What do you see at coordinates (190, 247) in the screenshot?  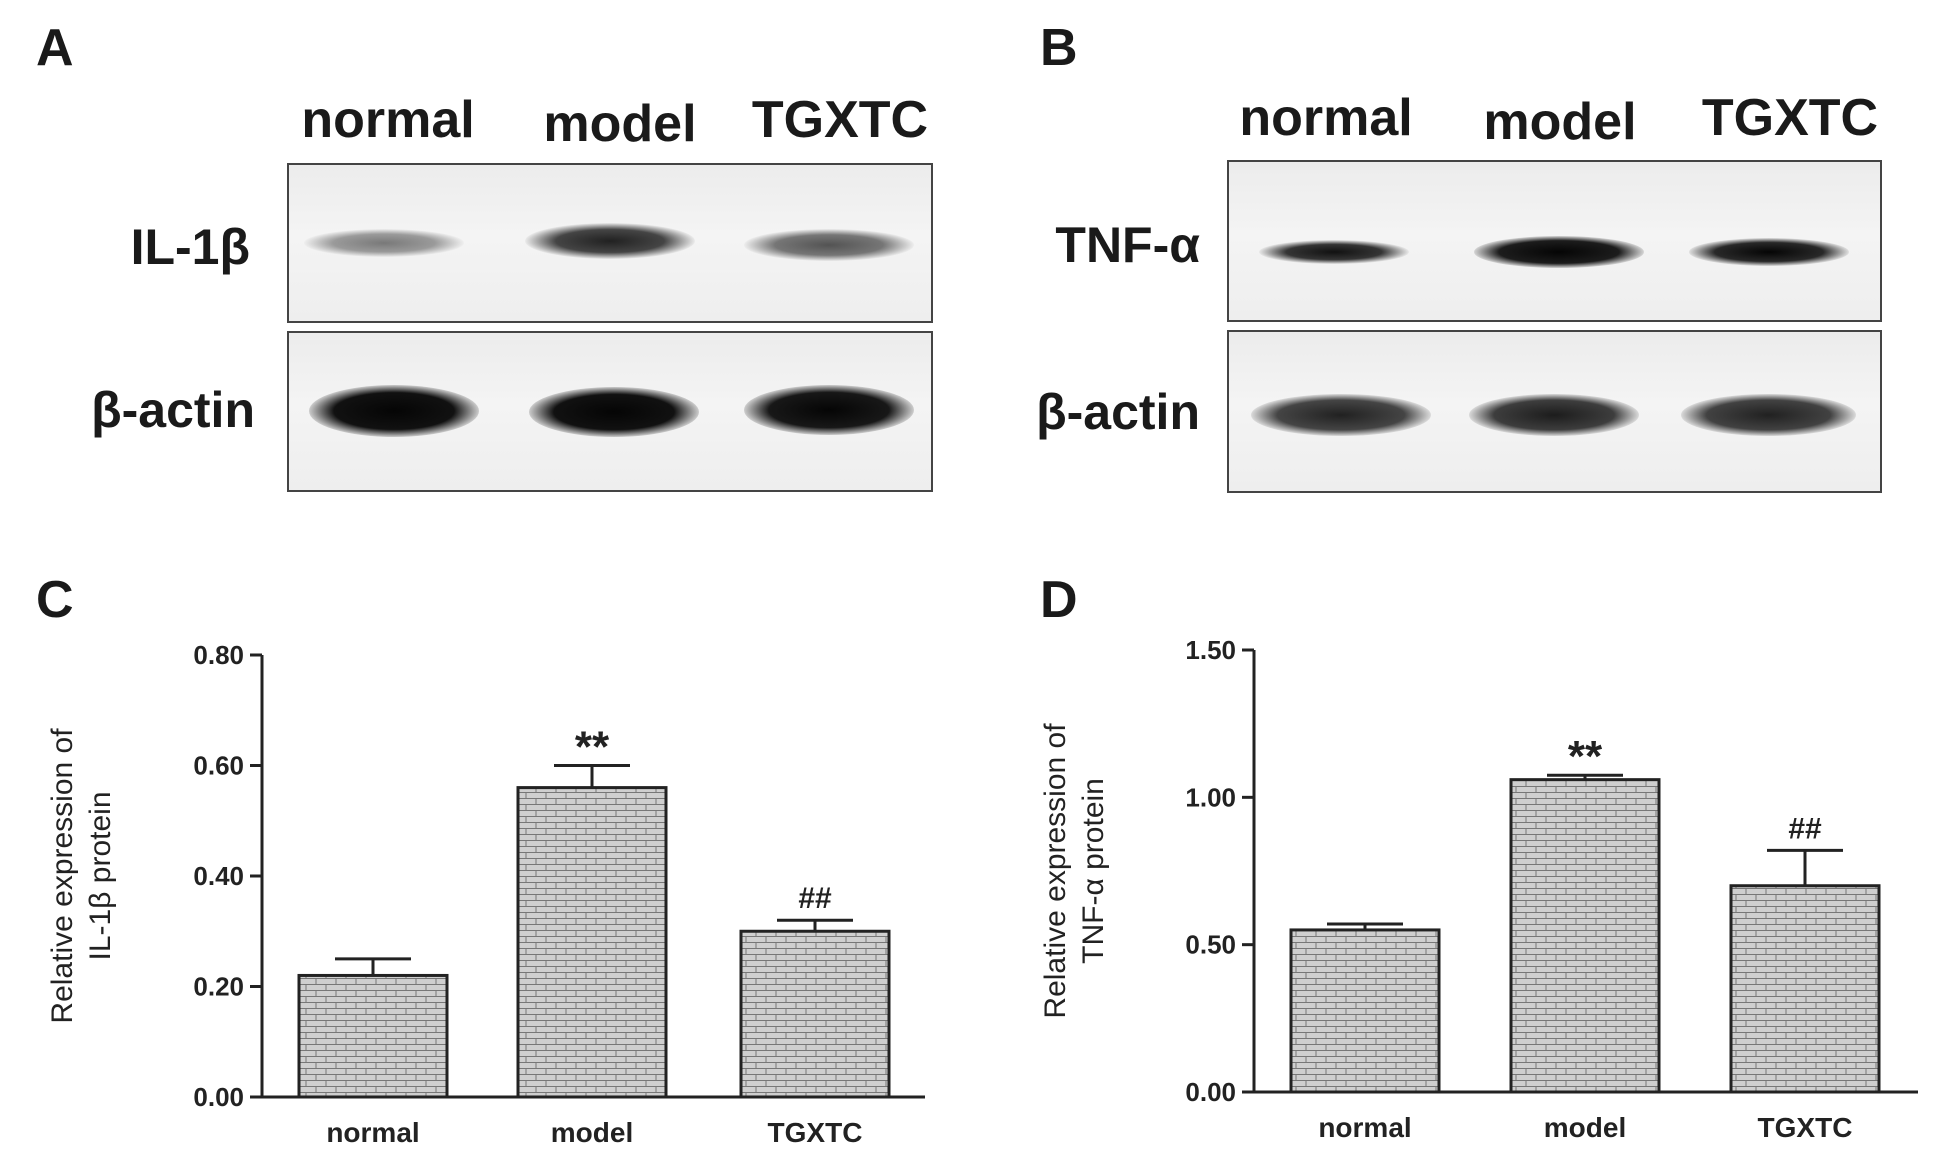 I see `blot-a-row-label-il1b: IL-1β` at bounding box center [190, 247].